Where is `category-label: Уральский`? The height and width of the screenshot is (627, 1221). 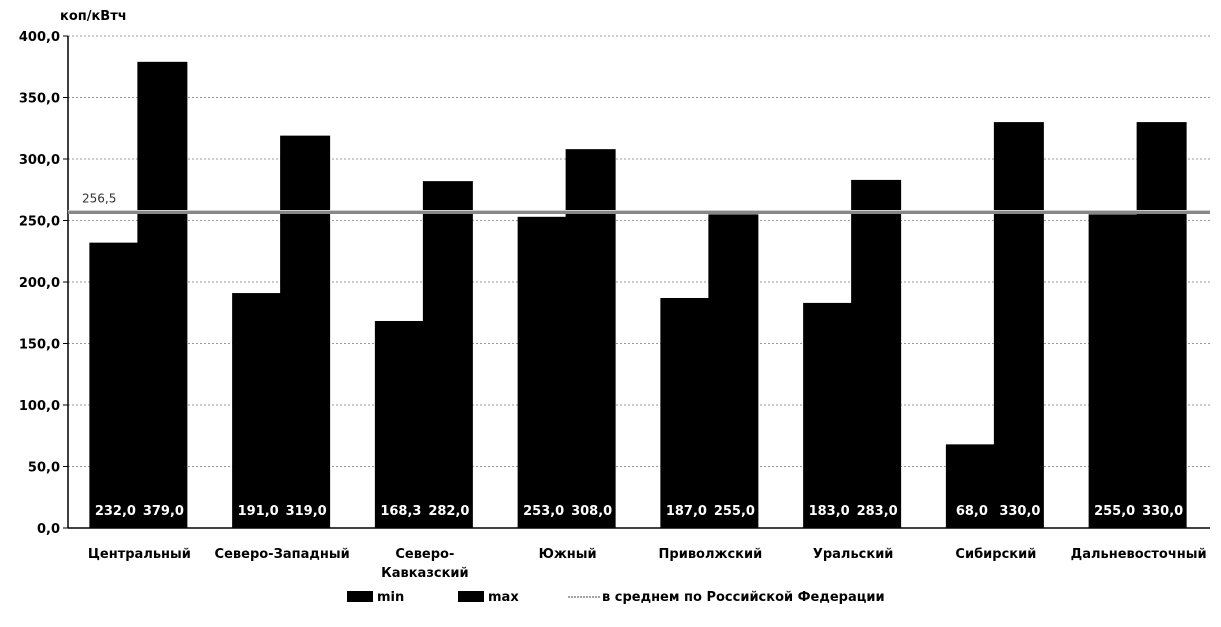
category-label: Уральский is located at coordinates (853, 554).